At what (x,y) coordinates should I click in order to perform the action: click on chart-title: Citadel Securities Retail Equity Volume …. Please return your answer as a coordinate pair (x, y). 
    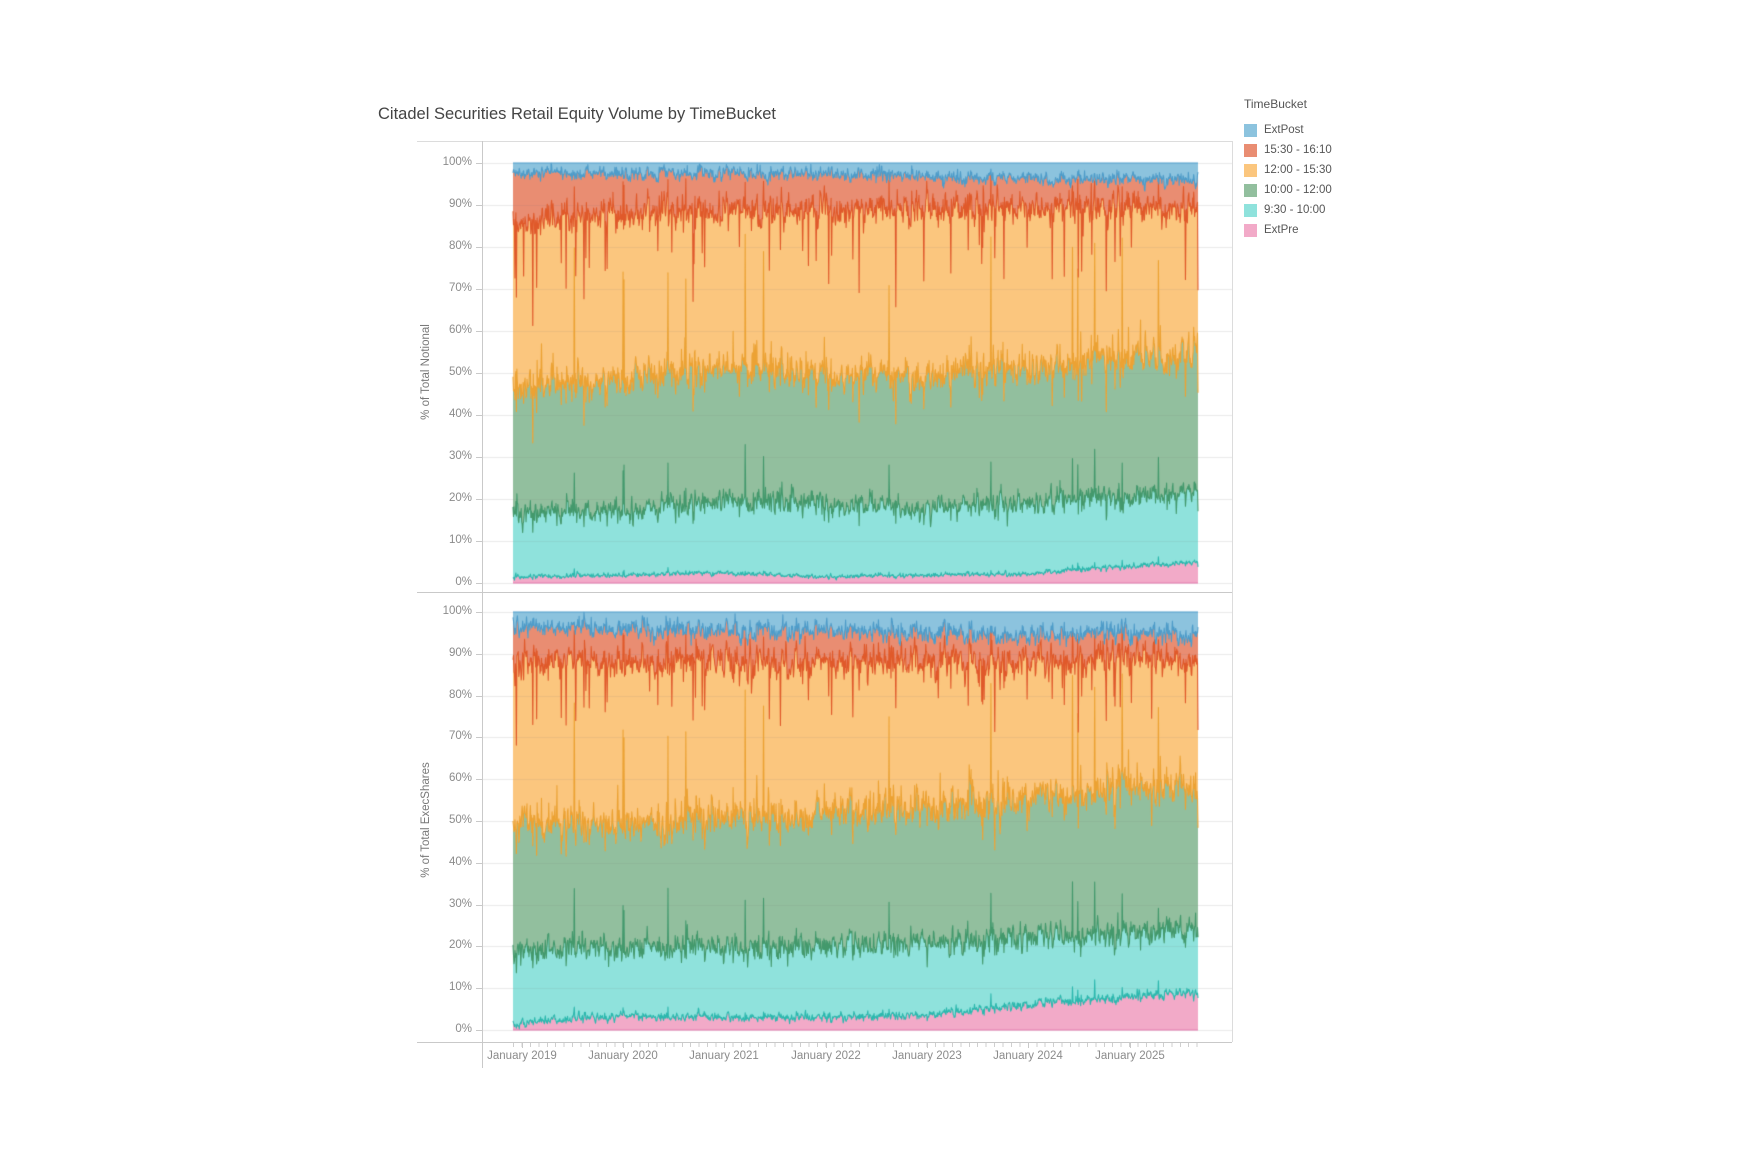
    Looking at the image, I should click on (577, 114).